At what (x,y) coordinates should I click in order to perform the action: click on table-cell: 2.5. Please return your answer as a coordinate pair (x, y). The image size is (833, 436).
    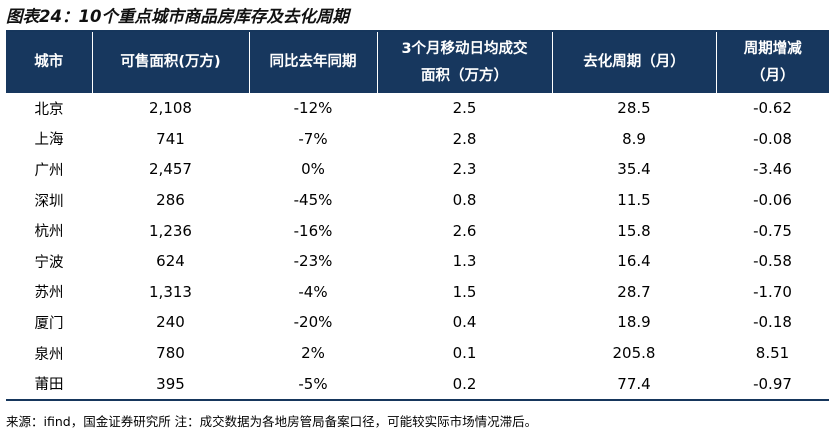
    Looking at the image, I should click on (464, 108).